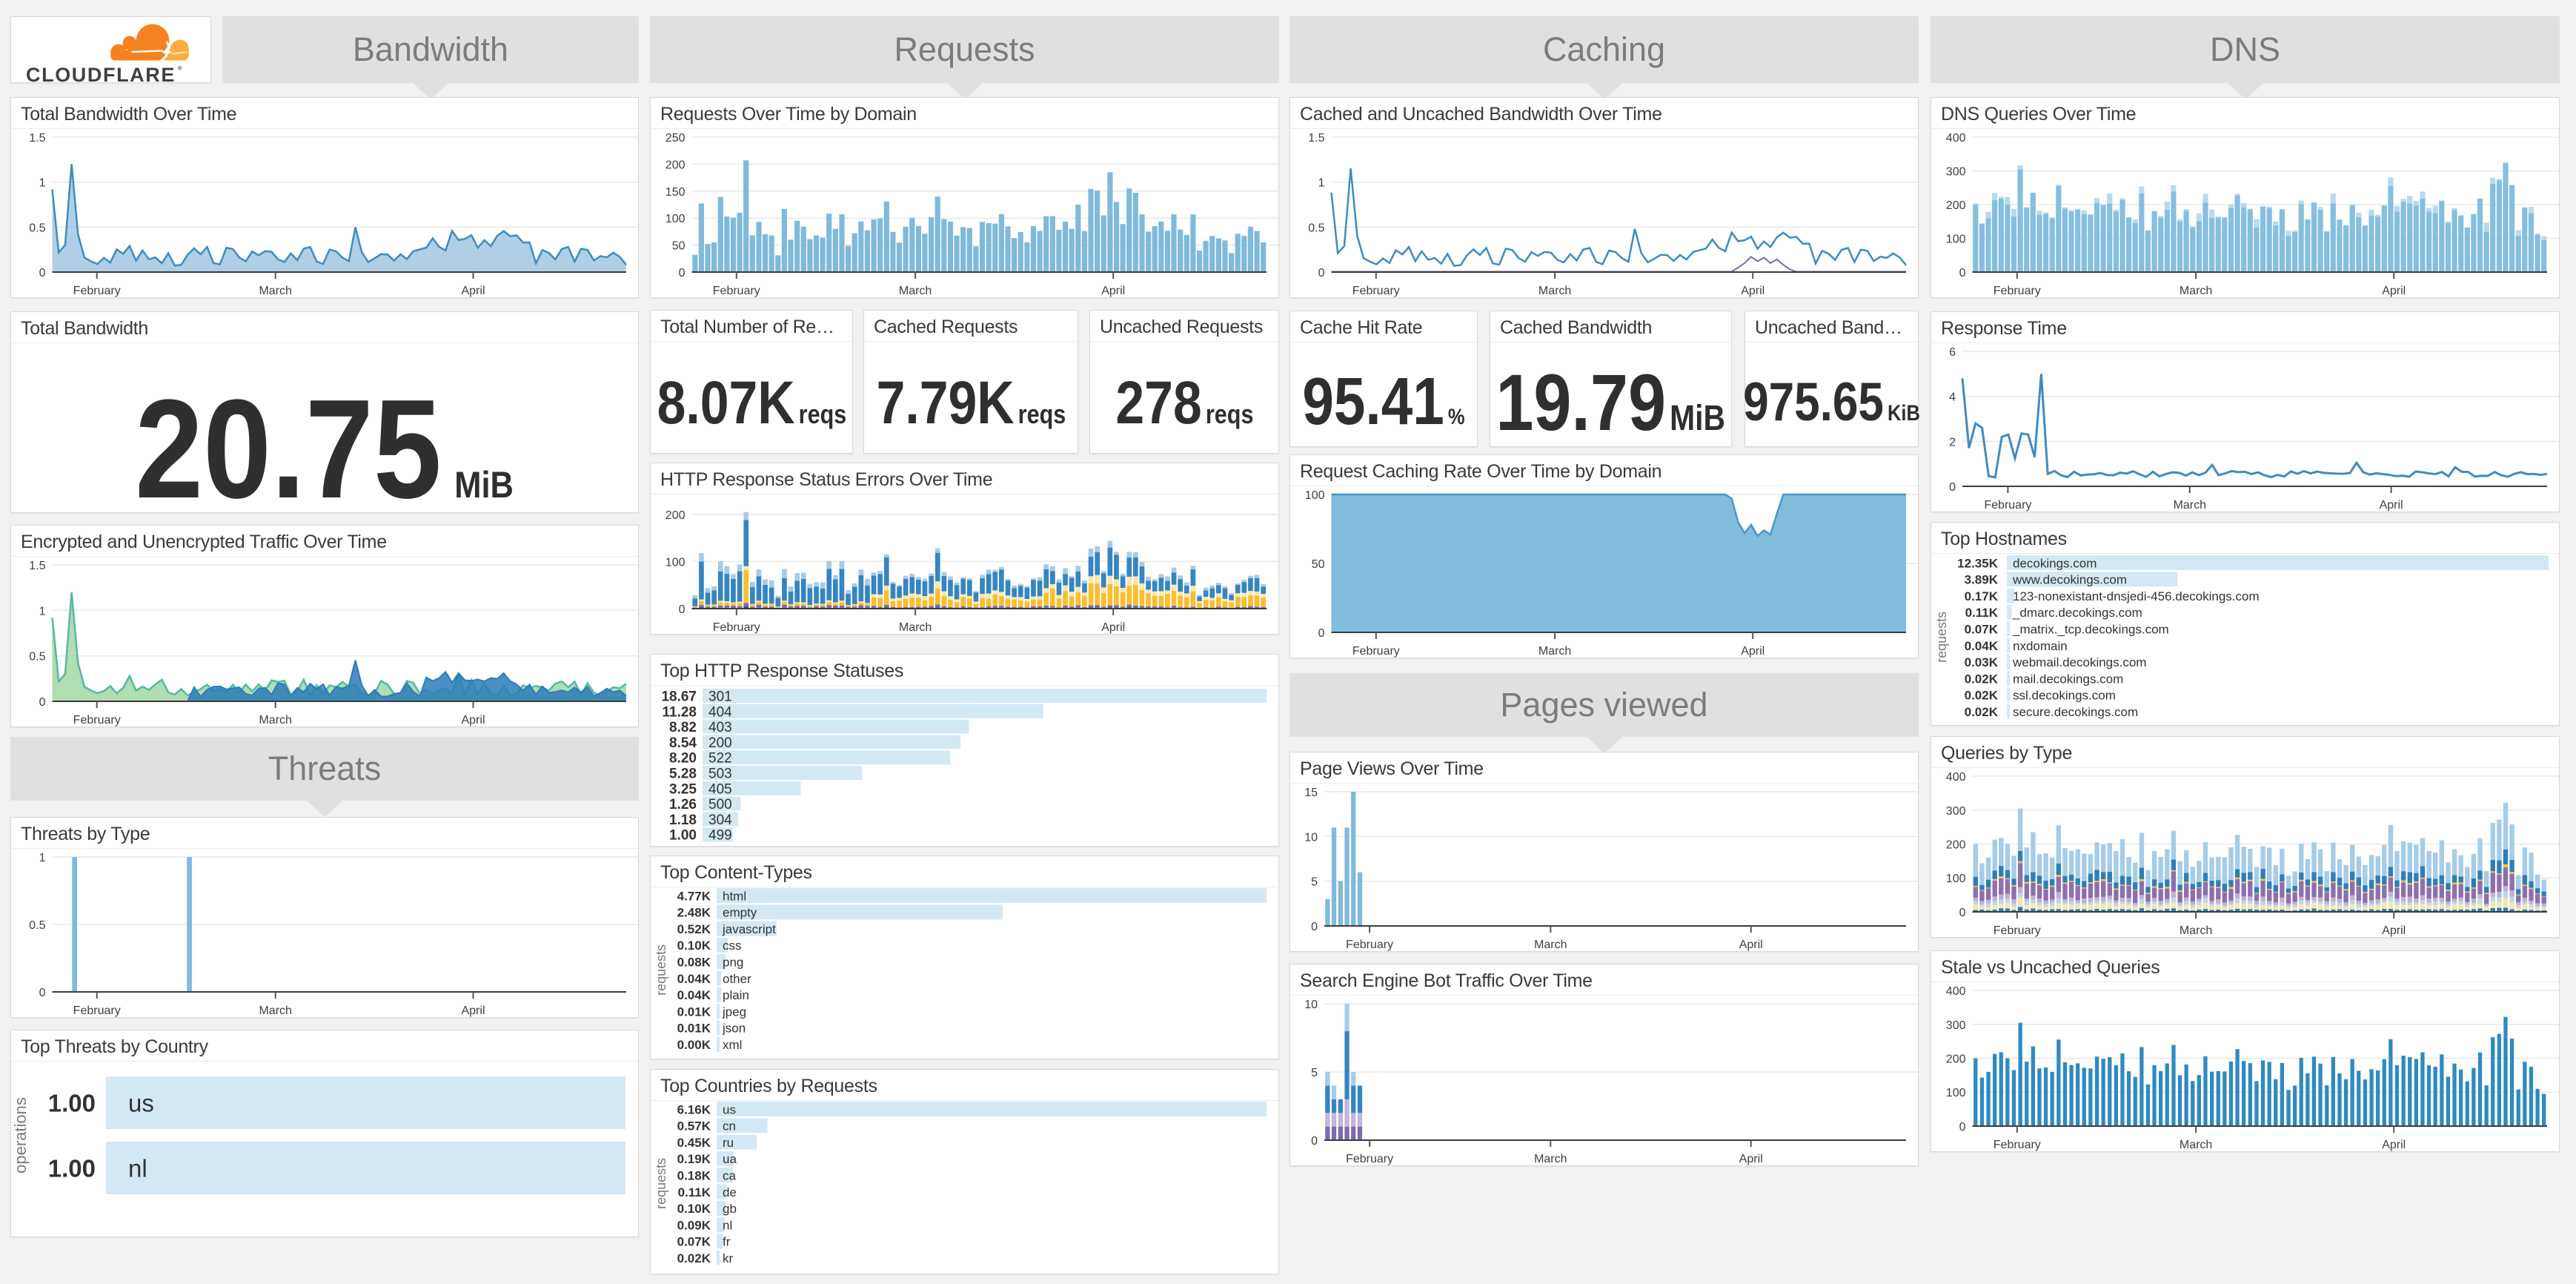 This screenshot has width=2576, height=1284. I want to click on svg-text: secure.decokings.com, so click(2075, 712).